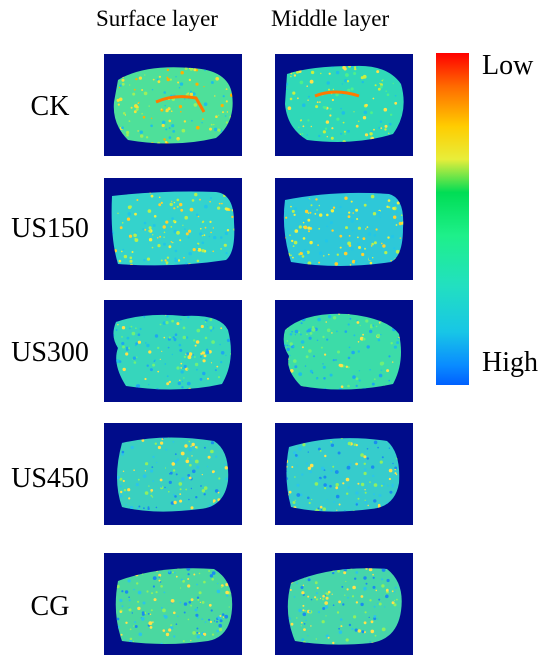 The image size is (550, 665). Describe the element at coordinates (344, 351) in the screenshot. I see `us300-middle-image` at that location.